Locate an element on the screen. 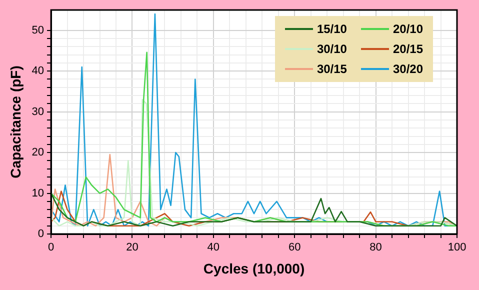 The width and height of the screenshot is (479, 290). x-tick-label: 0 is located at coordinates (51, 248).